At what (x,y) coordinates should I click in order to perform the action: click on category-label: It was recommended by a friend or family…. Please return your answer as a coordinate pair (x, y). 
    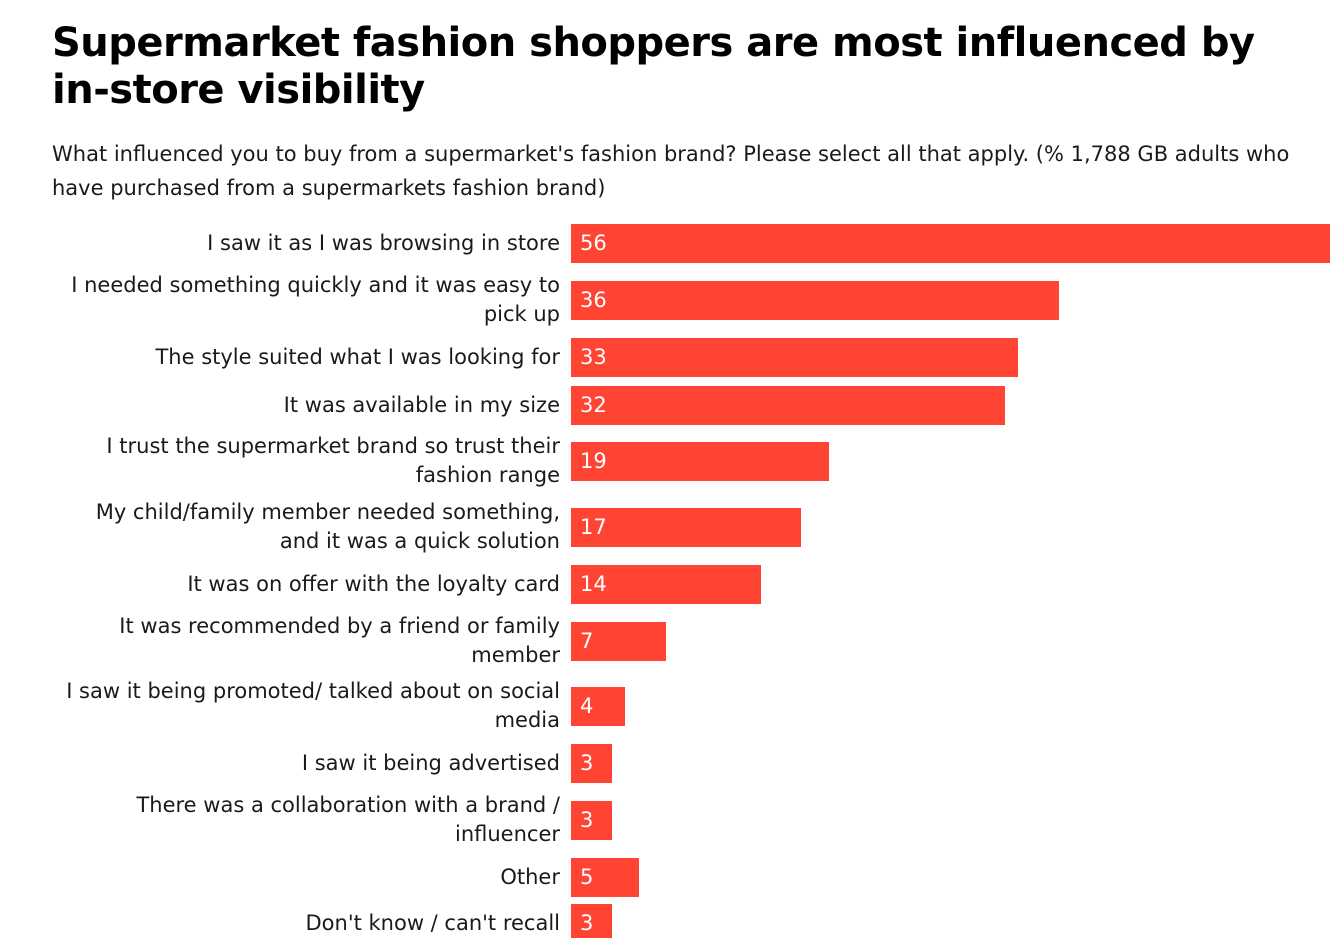
    Looking at the image, I should click on (339, 640).